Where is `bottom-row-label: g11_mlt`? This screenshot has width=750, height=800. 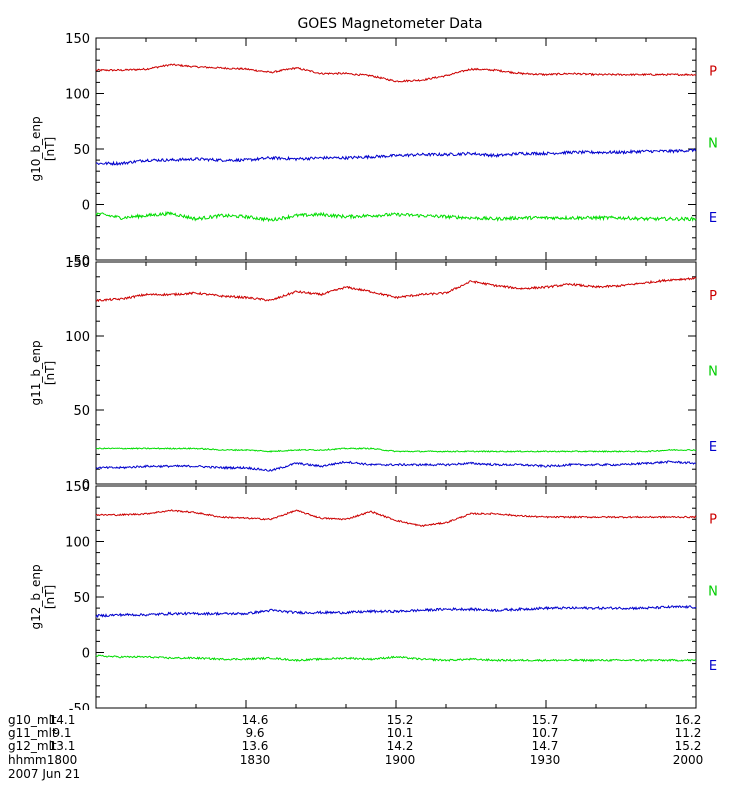
bottom-row-label: g11_mlt is located at coordinates (32, 733).